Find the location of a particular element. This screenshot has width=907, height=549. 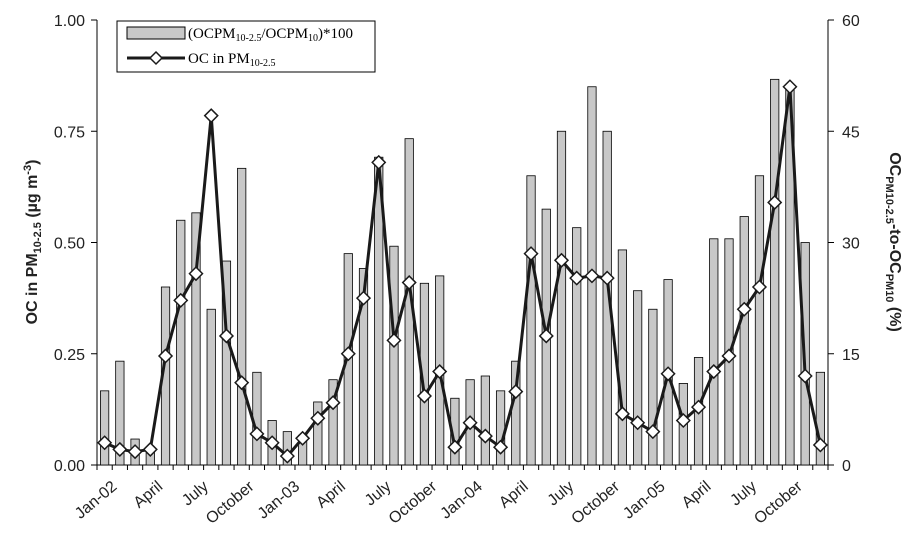

right-tick-label: 0 is located at coordinates (846, 466).